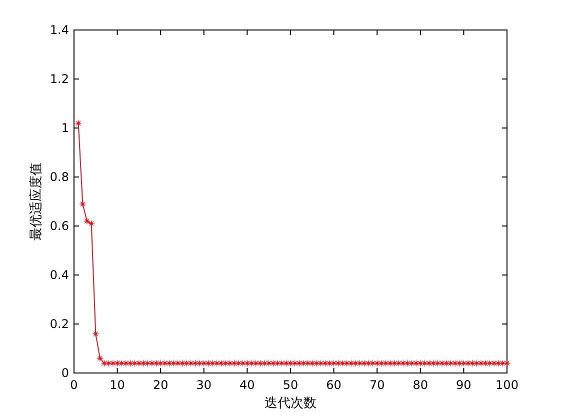 This screenshot has width=561, height=420. Describe the element at coordinates (160, 385) in the screenshot. I see `x-tick-label: 20` at that location.